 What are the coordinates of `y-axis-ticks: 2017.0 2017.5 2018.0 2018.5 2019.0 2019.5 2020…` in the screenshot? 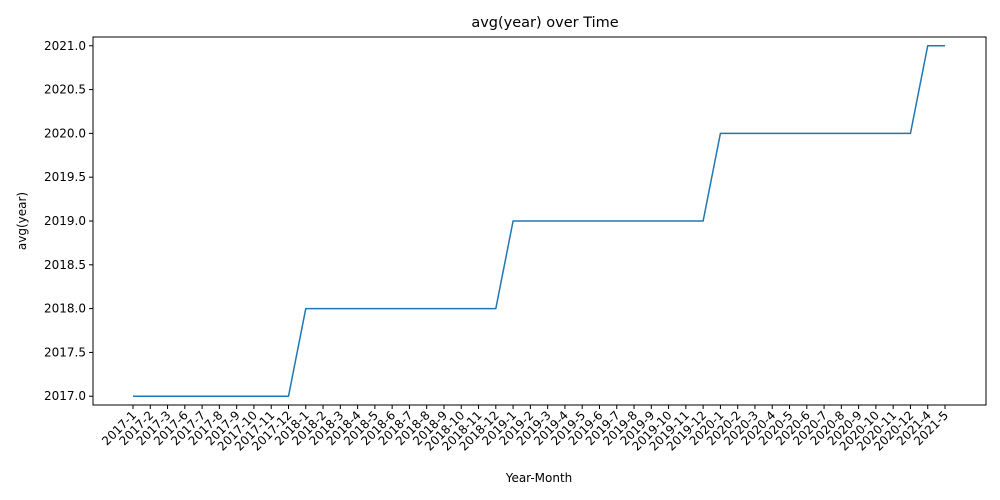 It's located at (68, 221).